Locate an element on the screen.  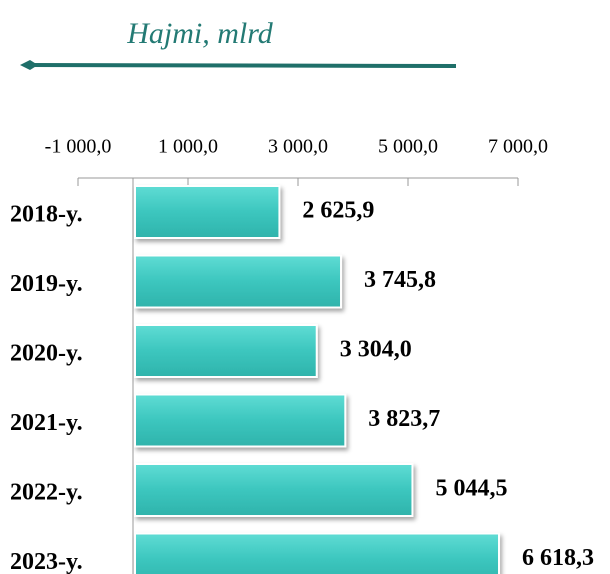
value-label: 3 823,7 is located at coordinates (404, 419).